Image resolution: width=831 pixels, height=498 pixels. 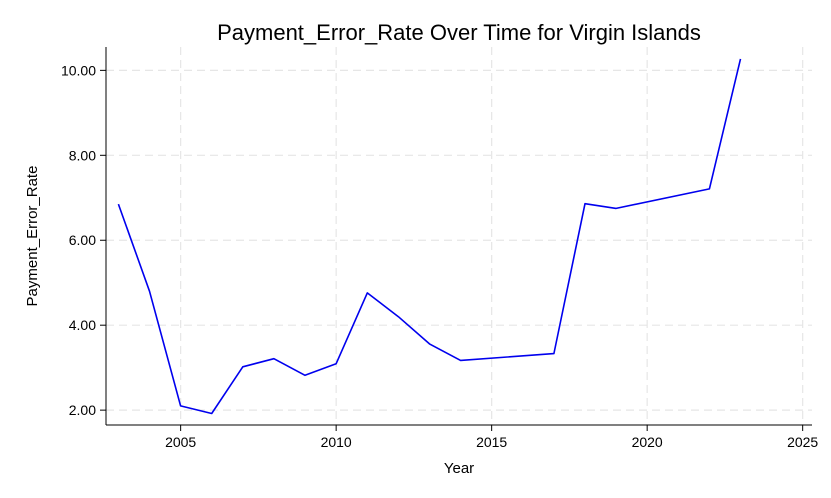 I want to click on y-tick-label: 6.00, so click(x=82, y=240).